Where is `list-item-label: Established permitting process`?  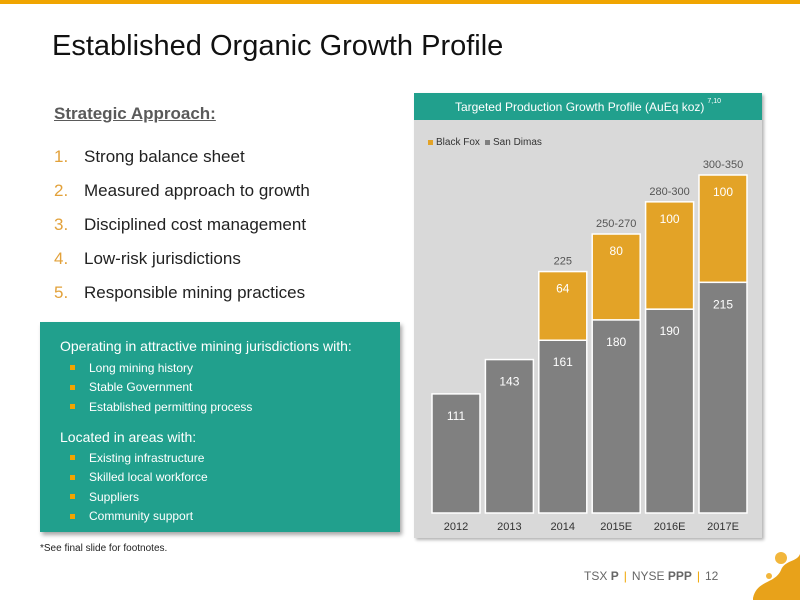 list-item-label: Established permitting process is located at coordinates (171, 406).